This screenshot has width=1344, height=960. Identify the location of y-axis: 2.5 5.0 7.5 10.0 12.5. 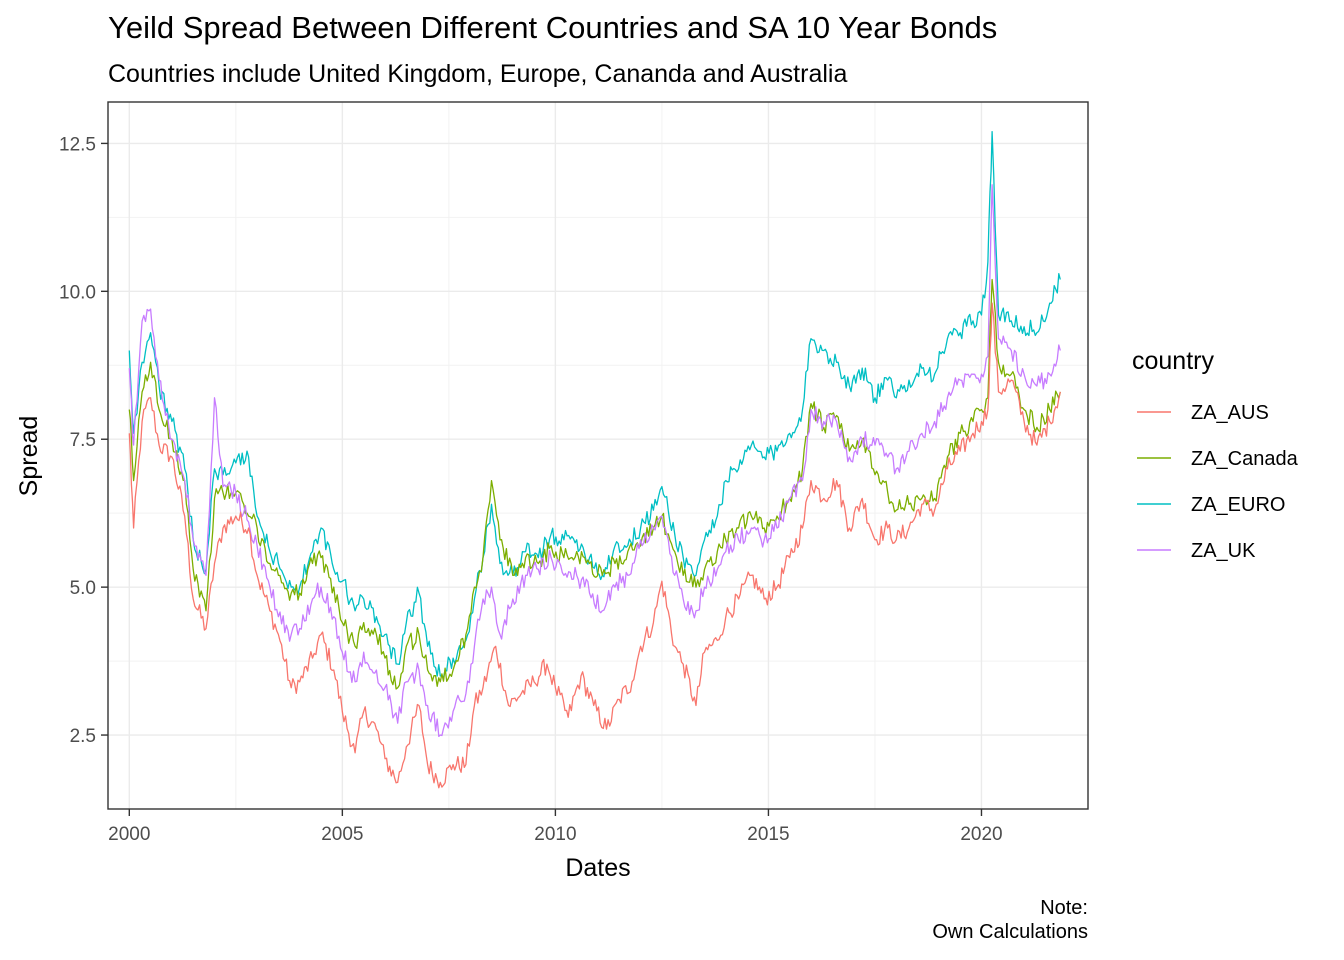
(83, 440).